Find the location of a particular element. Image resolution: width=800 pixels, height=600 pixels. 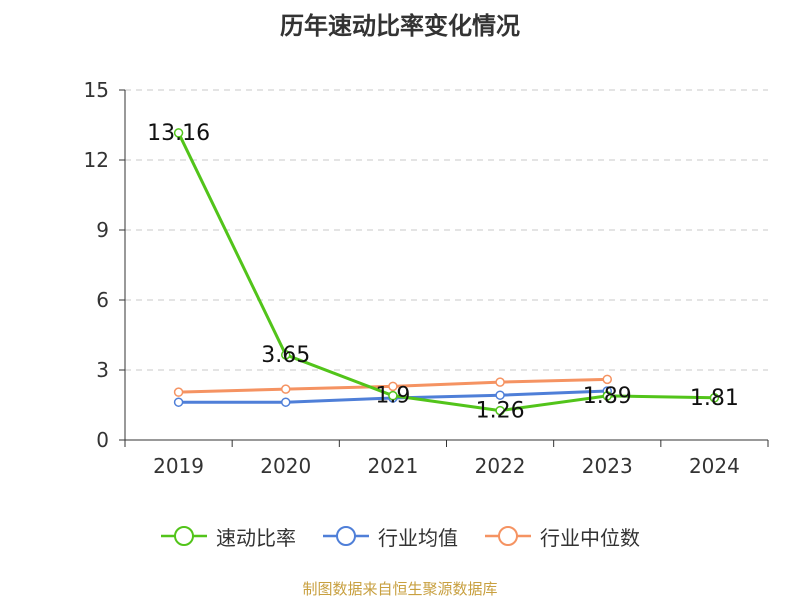

data-label: 3.65 is located at coordinates (285, 355).